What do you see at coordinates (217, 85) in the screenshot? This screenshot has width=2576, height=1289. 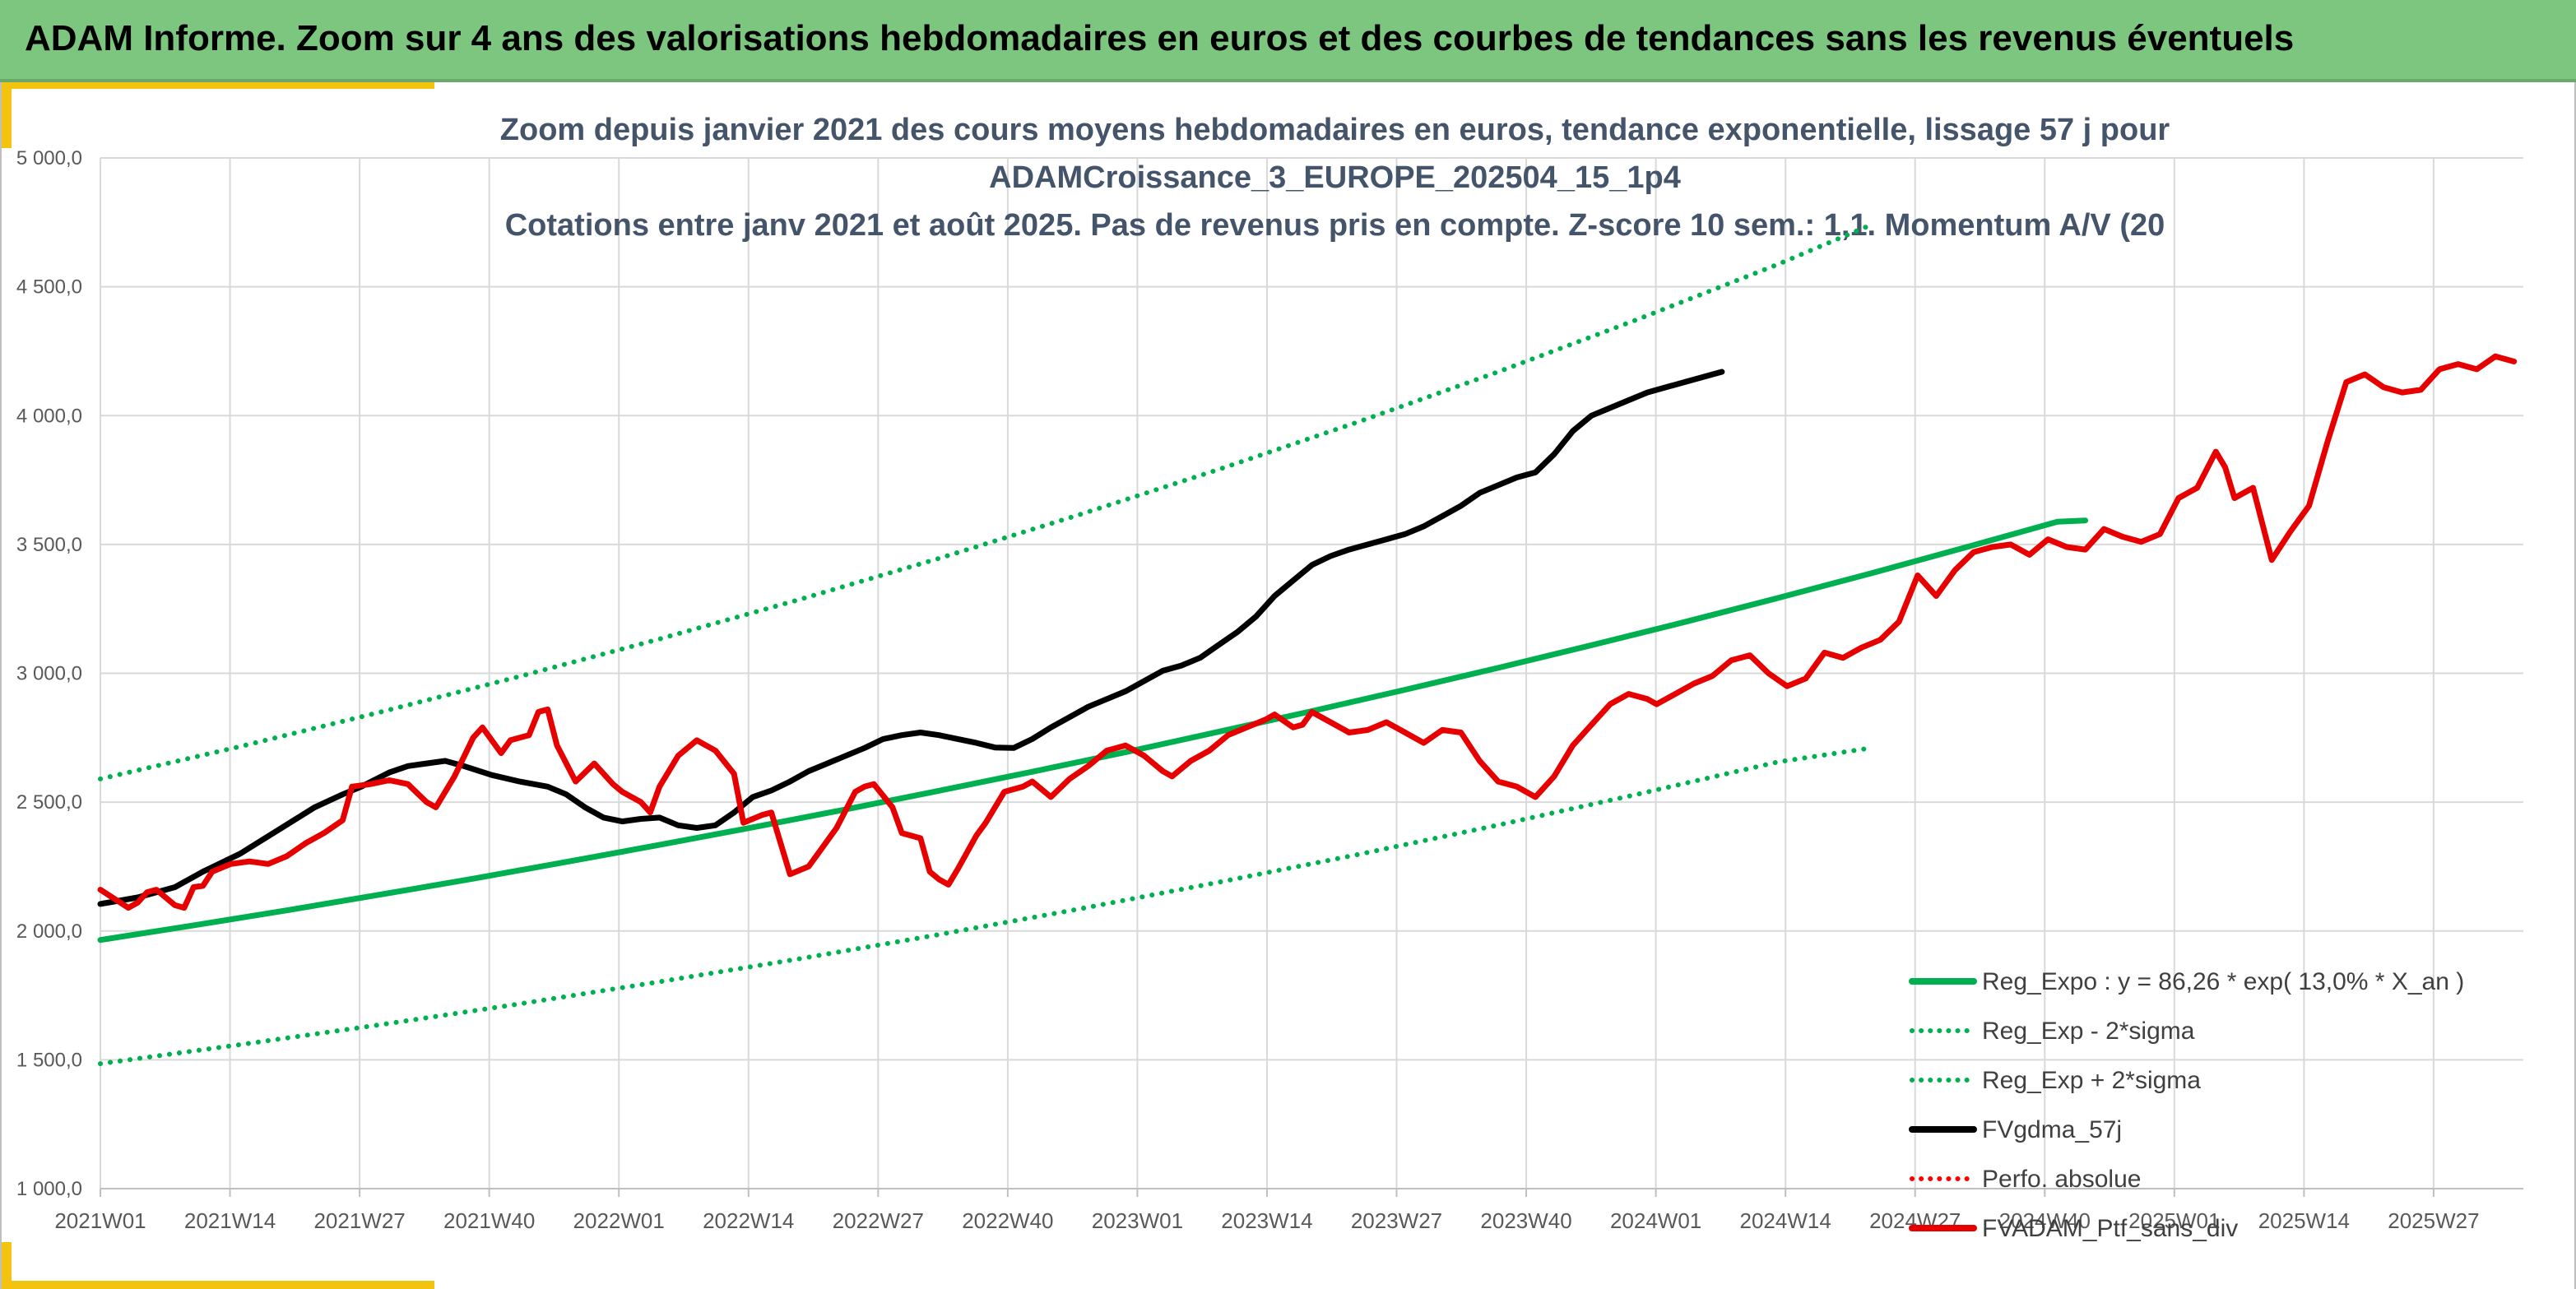 I see `accent-bar-top-left` at bounding box center [217, 85].